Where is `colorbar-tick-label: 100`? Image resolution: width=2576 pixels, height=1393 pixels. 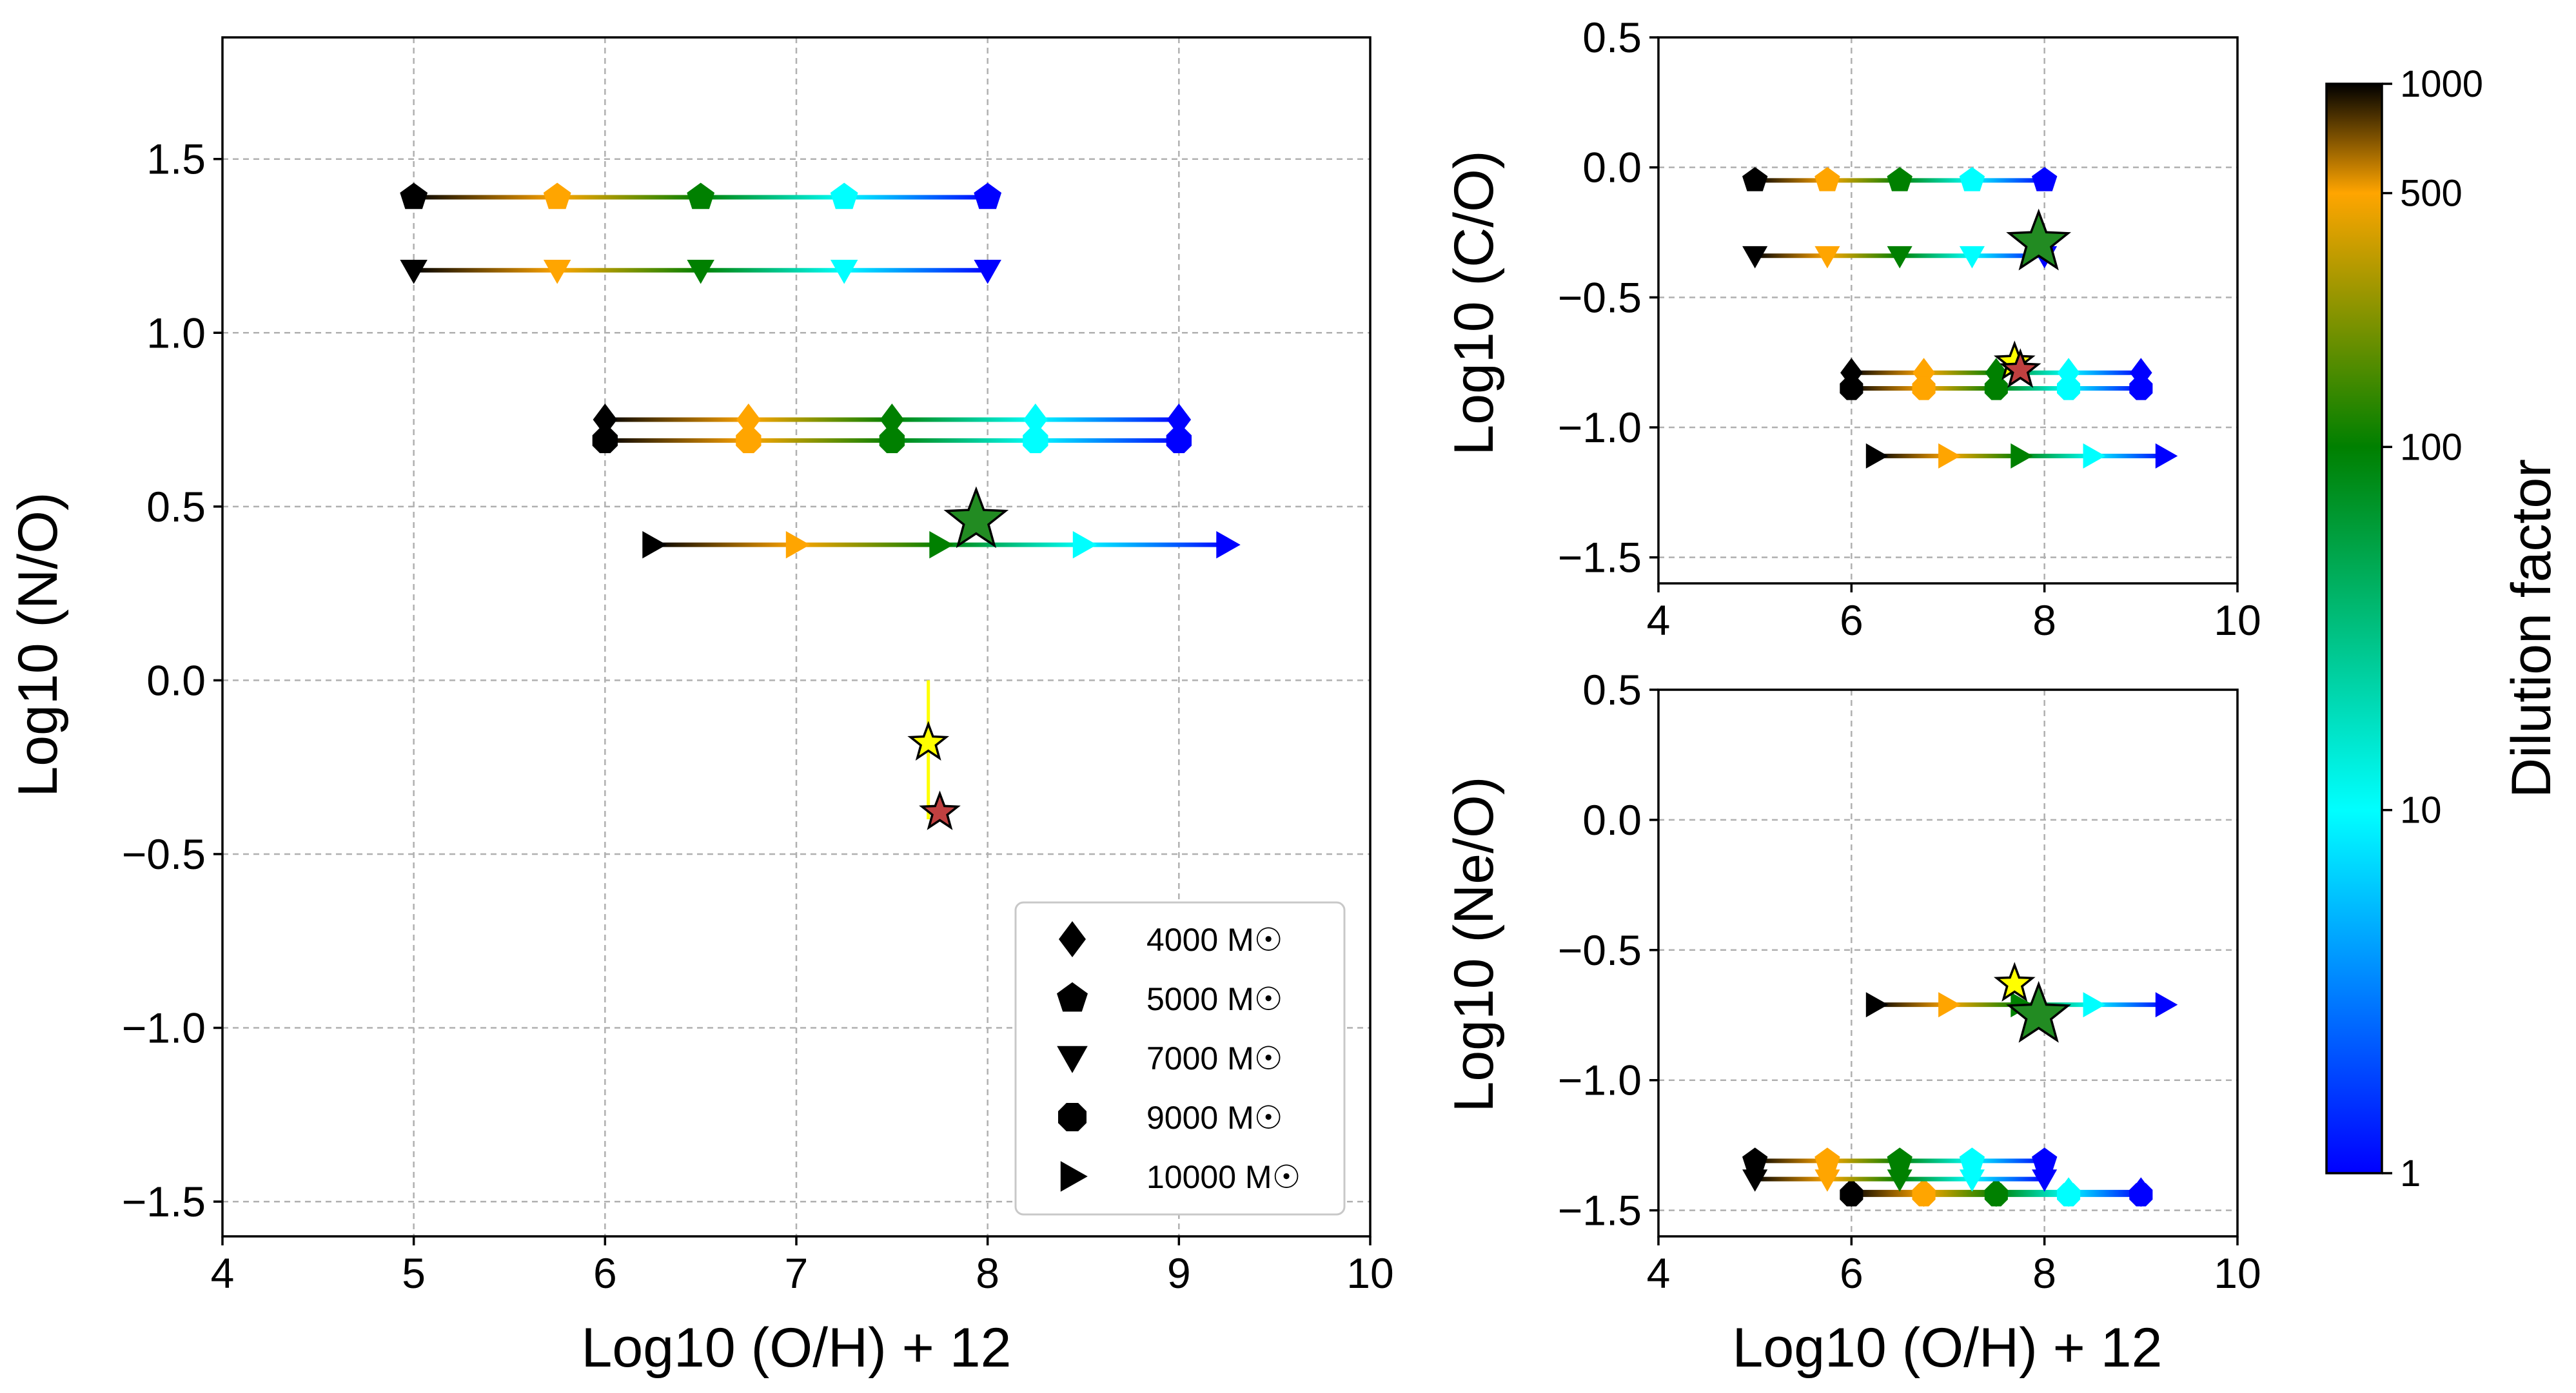
colorbar-tick-label: 100 is located at coordinates (2431, 447).